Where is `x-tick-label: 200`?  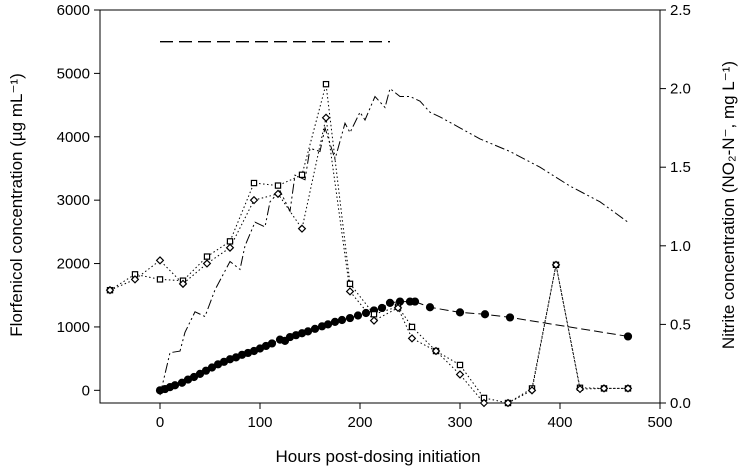
x-tick-label: 200 is located at coordinates (359, 422).